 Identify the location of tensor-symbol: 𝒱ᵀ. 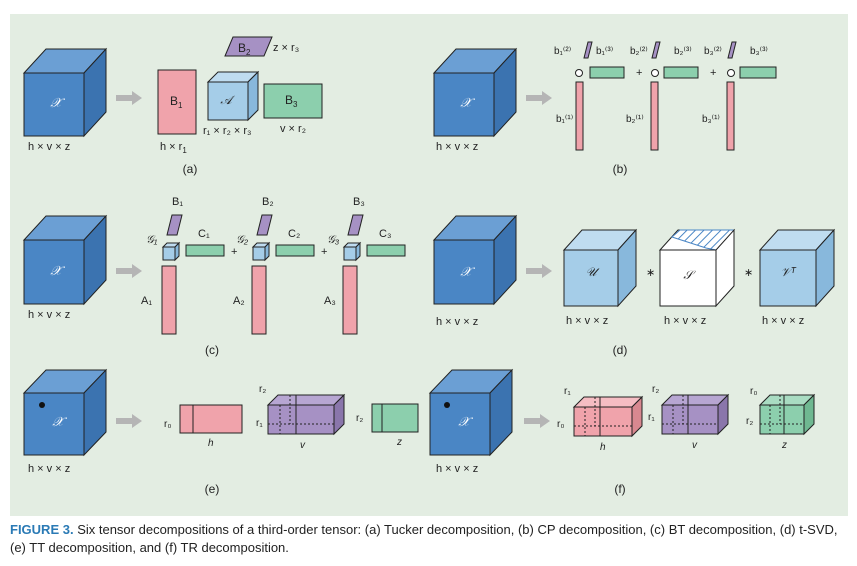
(789, 272).